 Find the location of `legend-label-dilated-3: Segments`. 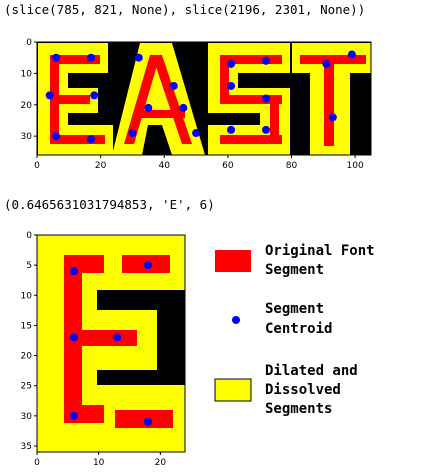

legend-label-dilated-3: Segments is located at coordinates (298, 409).